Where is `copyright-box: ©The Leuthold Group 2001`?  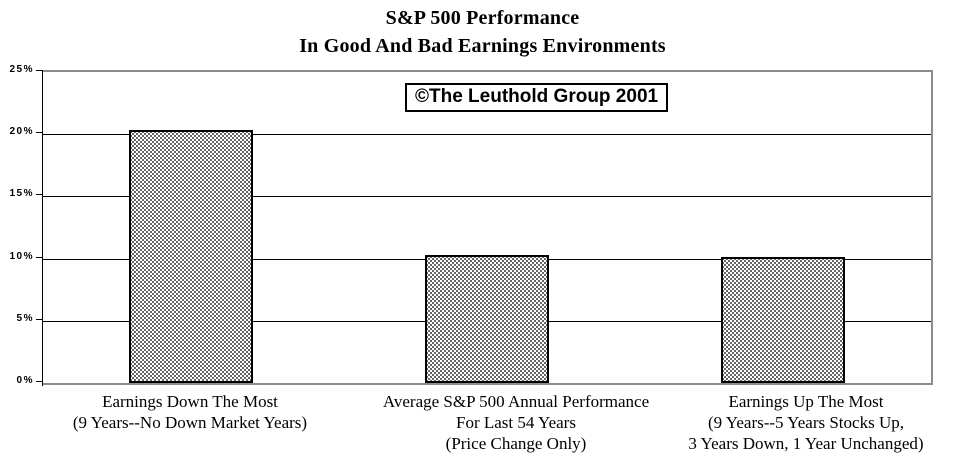 copyright-box: ©The Leuthold Group 2001 is located at coordinates (537, 97).